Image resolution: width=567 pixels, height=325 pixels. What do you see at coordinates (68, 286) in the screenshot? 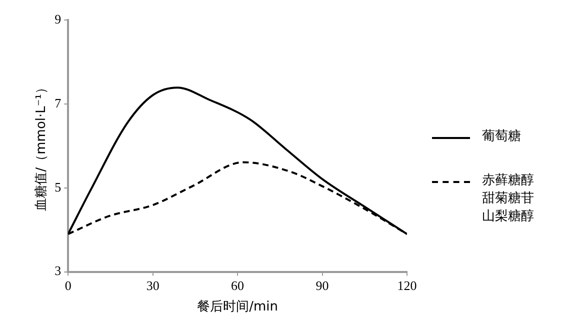
I see `x-tick-label: 0` at bounding box center [68, 286].